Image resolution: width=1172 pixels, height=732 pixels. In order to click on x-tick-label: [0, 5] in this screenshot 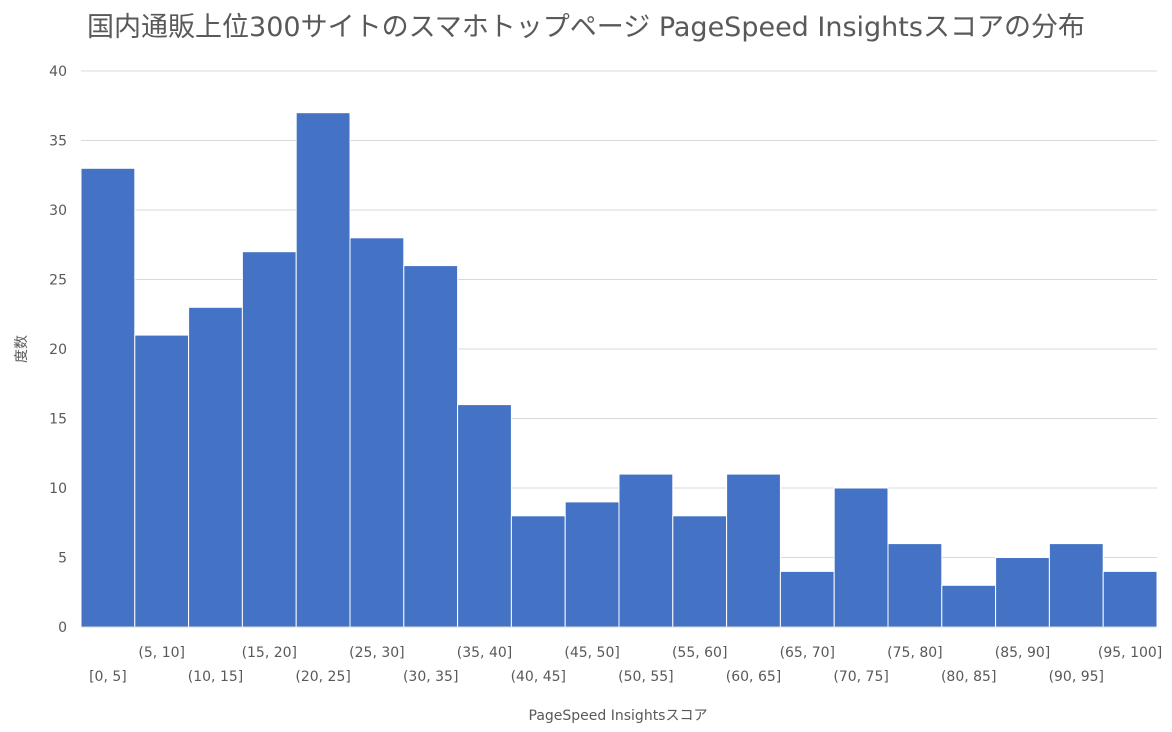, I will do `click(108, 677)`.